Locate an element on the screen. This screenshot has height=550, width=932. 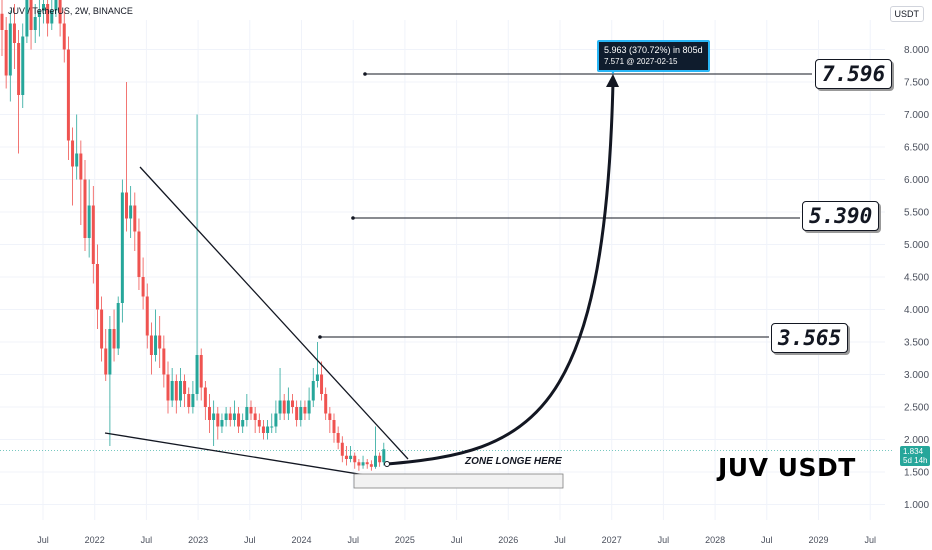
y-tick-label: 3.500 is located at coordinates (916, 343).